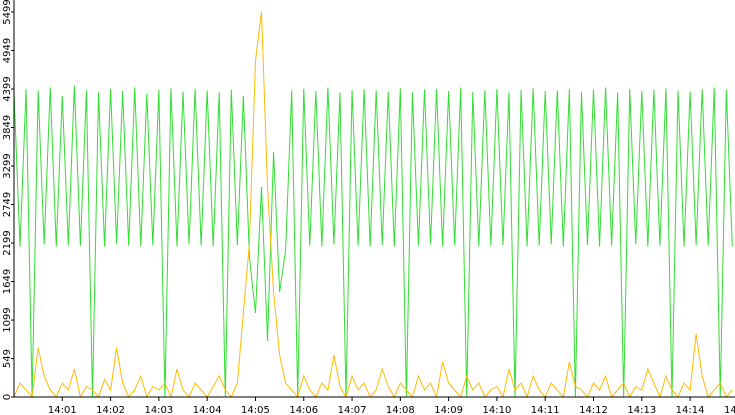  Describe the element at coordinates (207, 410) in the screenshot. I see `x-tick-label: 14:04` at that location.